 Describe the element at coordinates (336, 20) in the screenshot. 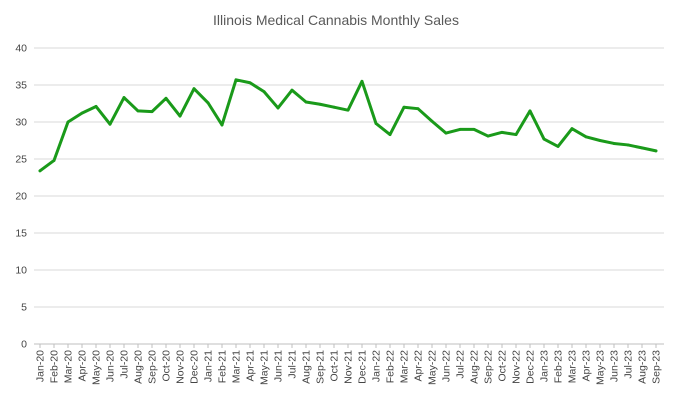

I see `chart-title: Illinois Medical Cannabis Monthly Sales` at that location.